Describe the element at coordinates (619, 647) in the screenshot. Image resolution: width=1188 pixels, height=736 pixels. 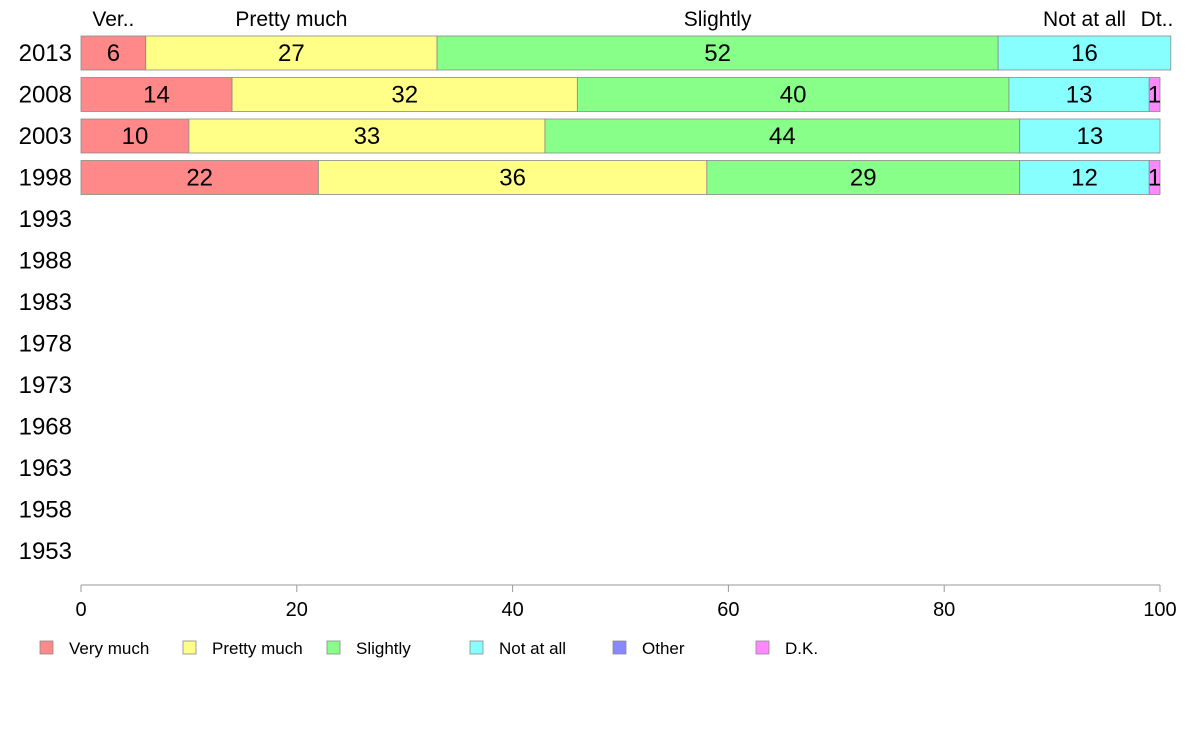
I see `legend-swatch-other` at that location.